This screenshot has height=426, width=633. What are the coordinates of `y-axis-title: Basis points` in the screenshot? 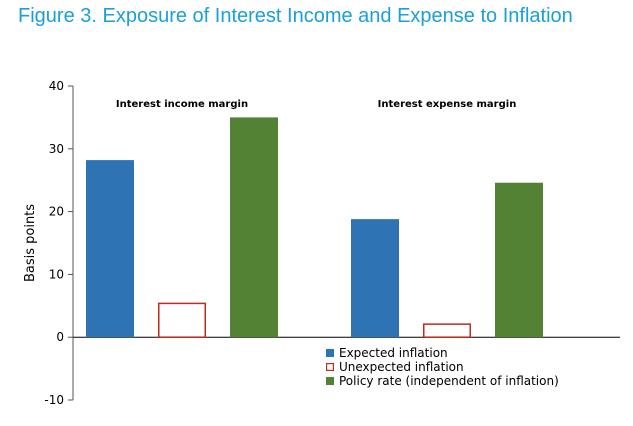 It's located at (30, 243).